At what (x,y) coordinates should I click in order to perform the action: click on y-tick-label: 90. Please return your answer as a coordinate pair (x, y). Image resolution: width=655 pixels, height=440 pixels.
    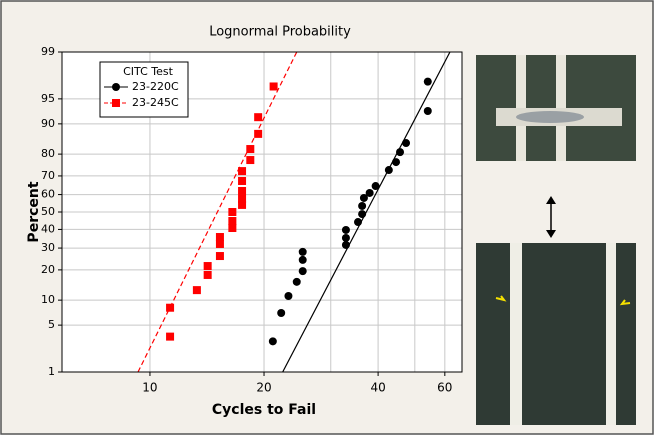
    Looking at the image, I should click on (48, 123).